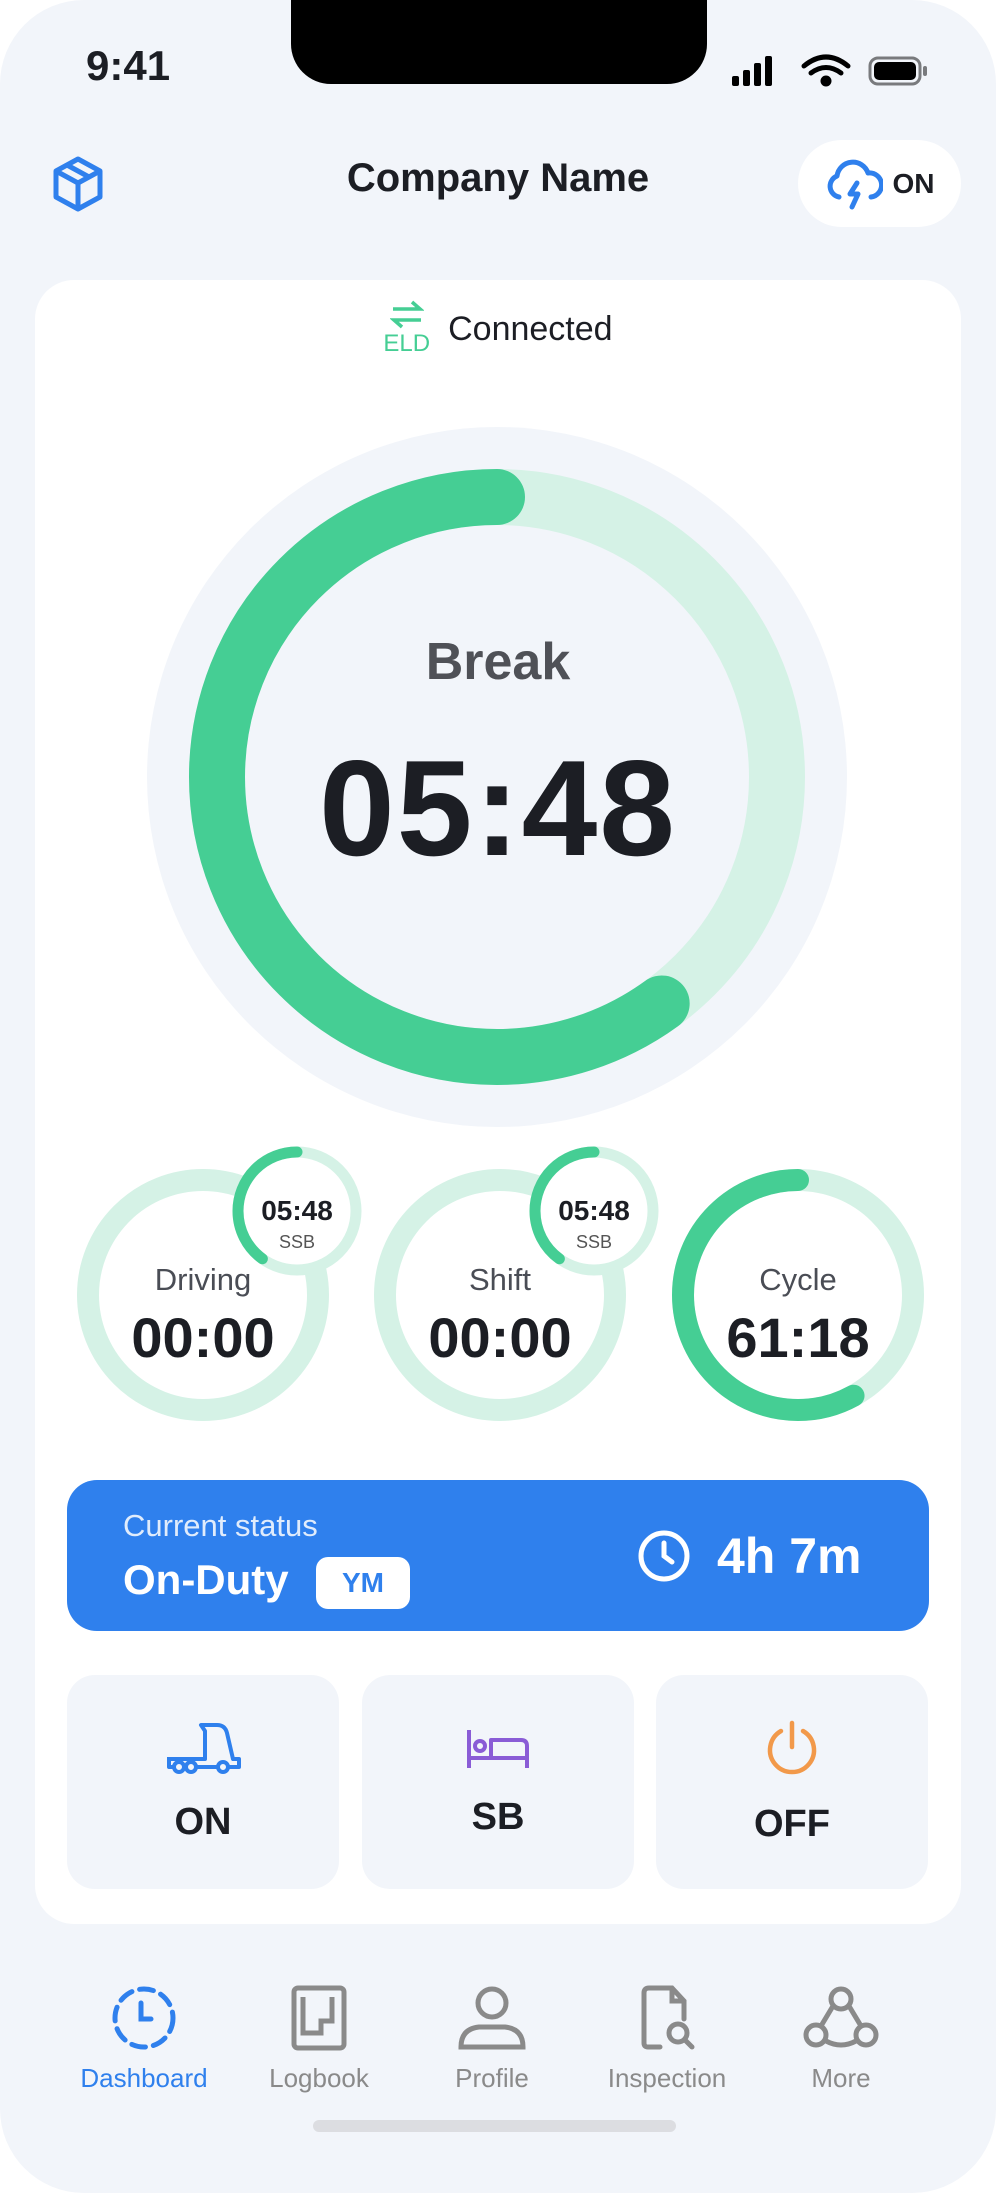 This screenshot has width=996, height=2193. What do you see at coordinates (144, 2018) in the screenshot?
I see `dashboard-clock-icon` at bounding box center [144, 2018].